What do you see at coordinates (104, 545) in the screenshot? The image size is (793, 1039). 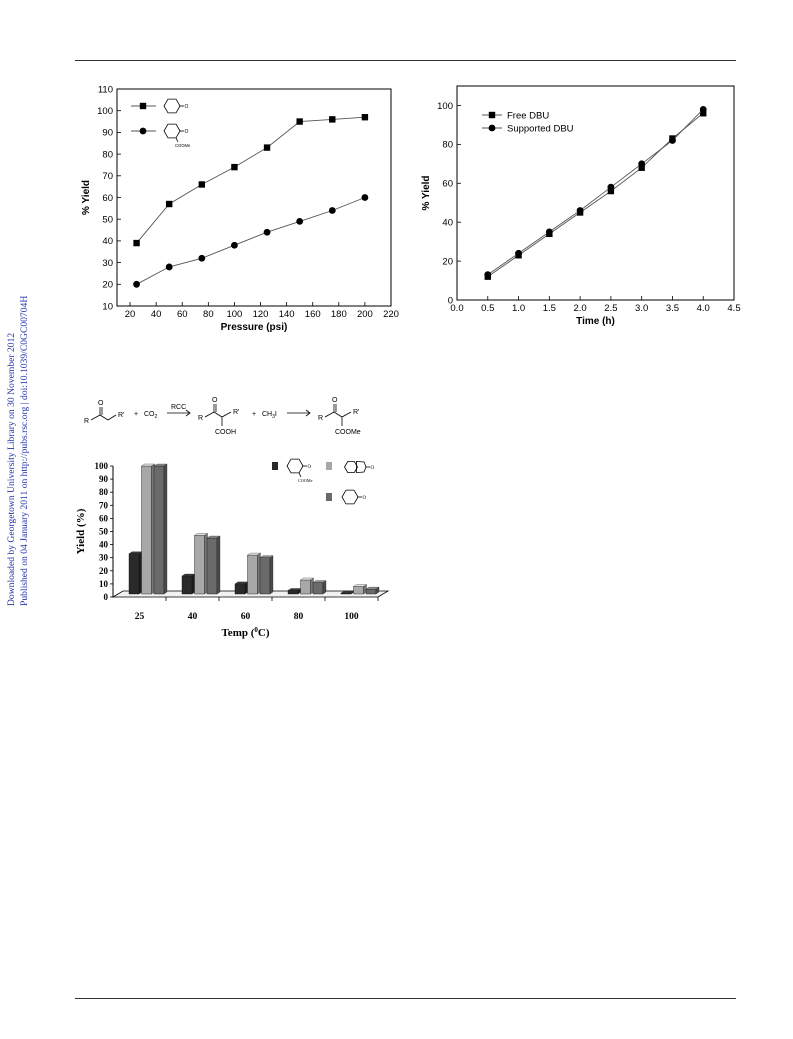 I see `bar-y-tick-label: 40` at bounding box center [104, 545].